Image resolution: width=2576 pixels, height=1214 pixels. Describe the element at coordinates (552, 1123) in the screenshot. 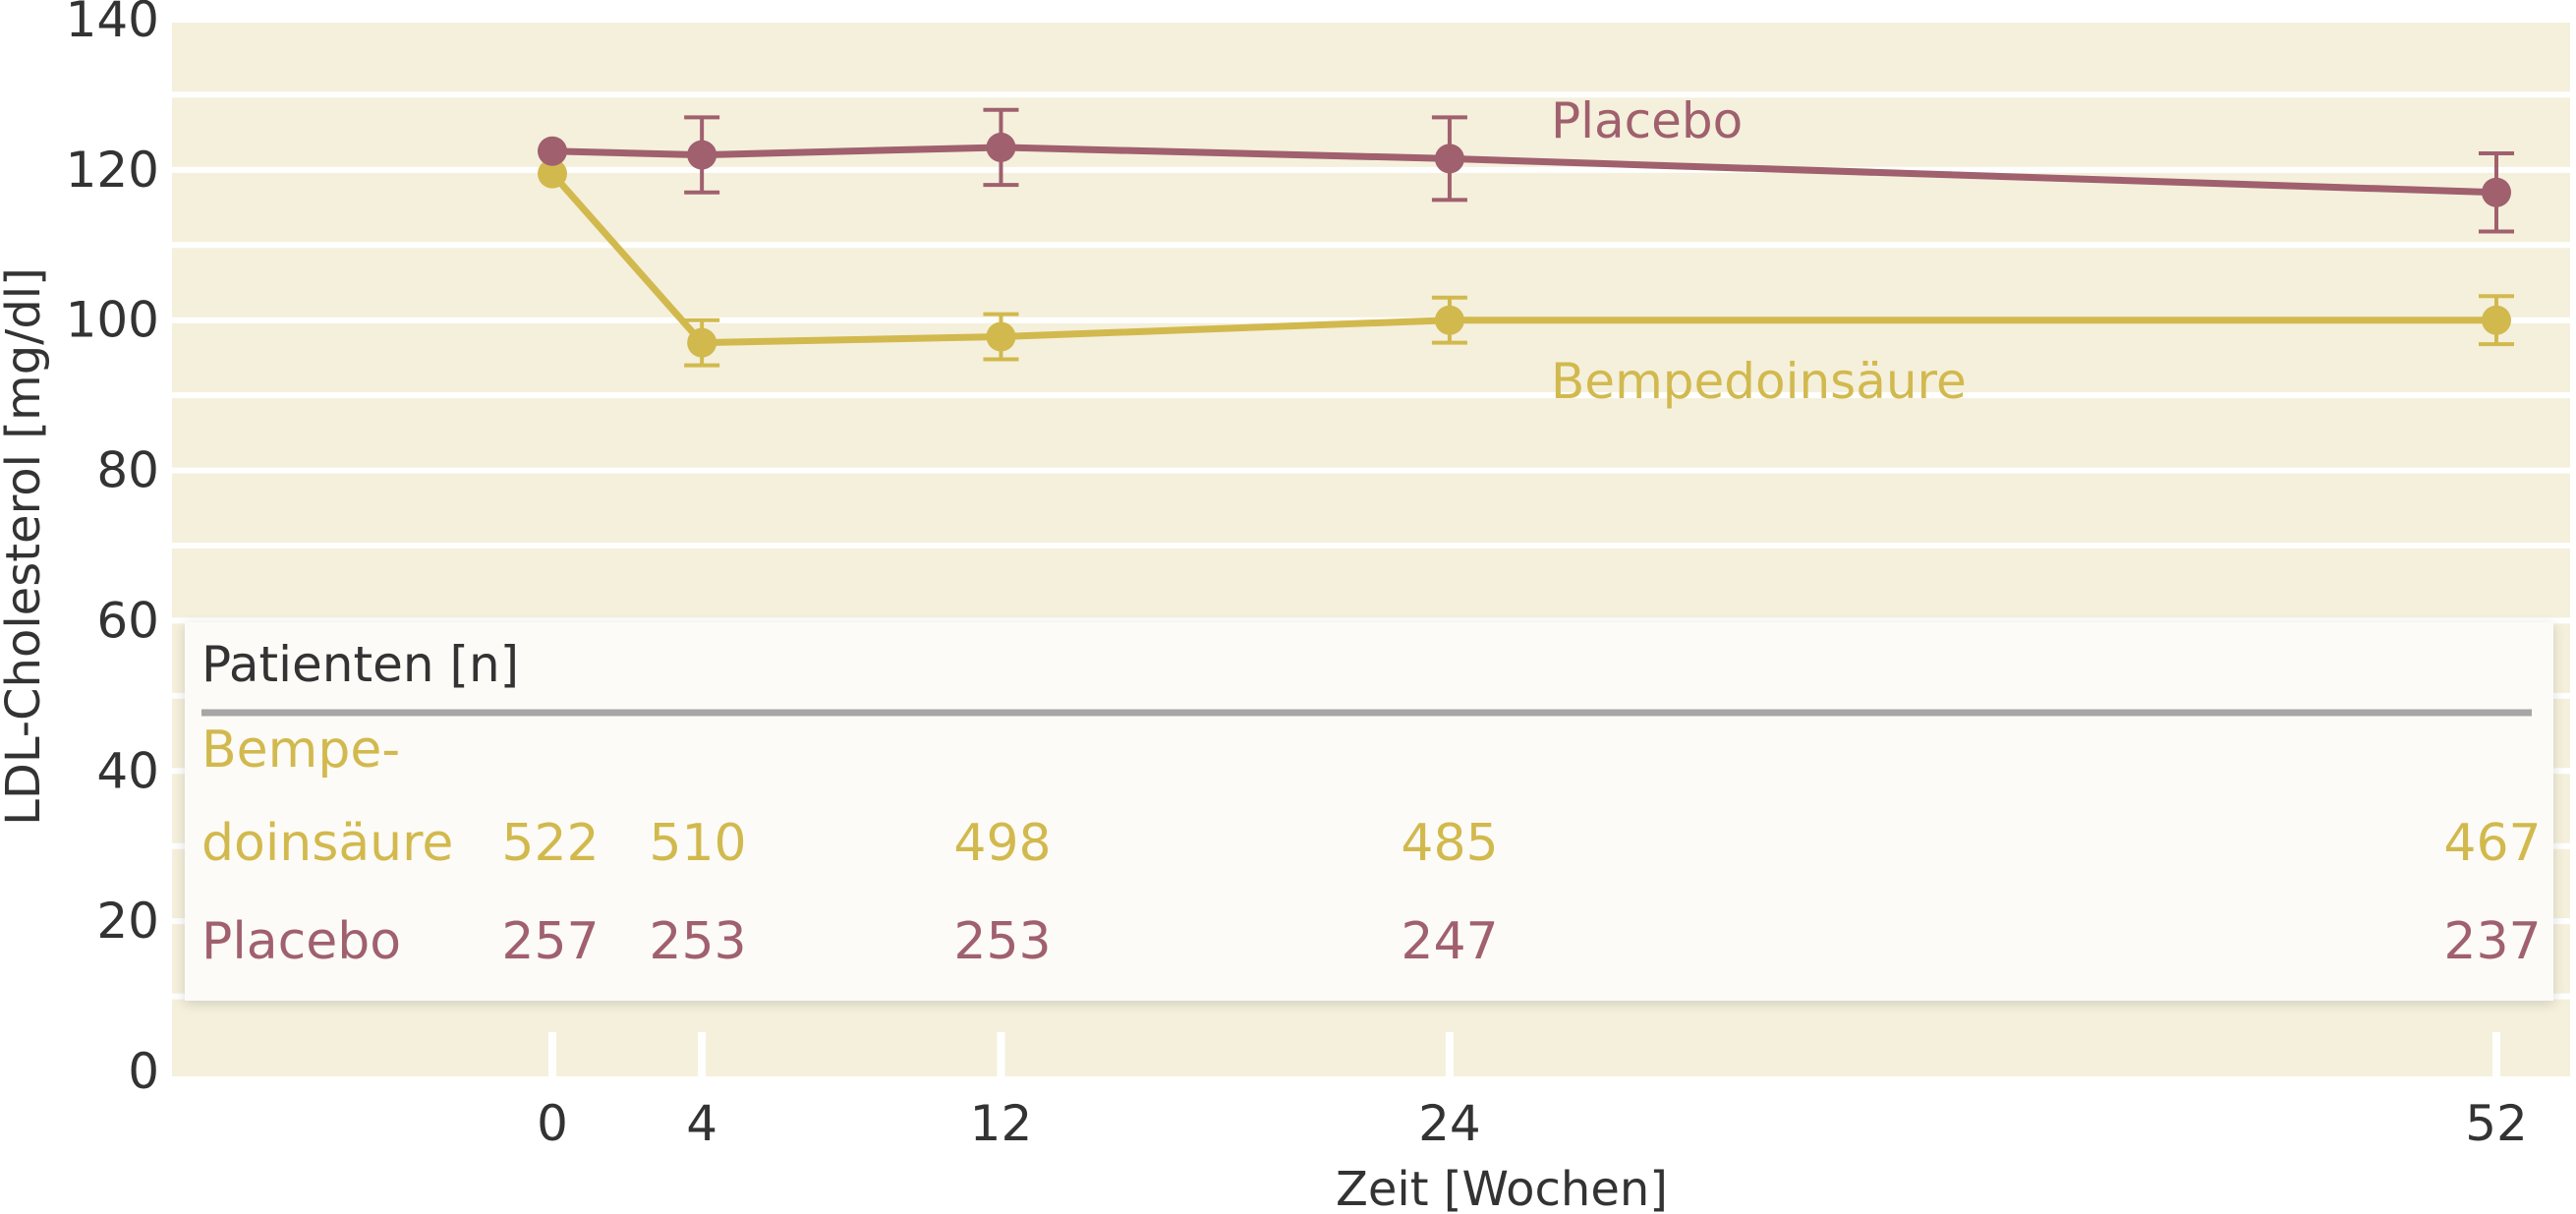

I see `x-tick-label: 0` at that location.